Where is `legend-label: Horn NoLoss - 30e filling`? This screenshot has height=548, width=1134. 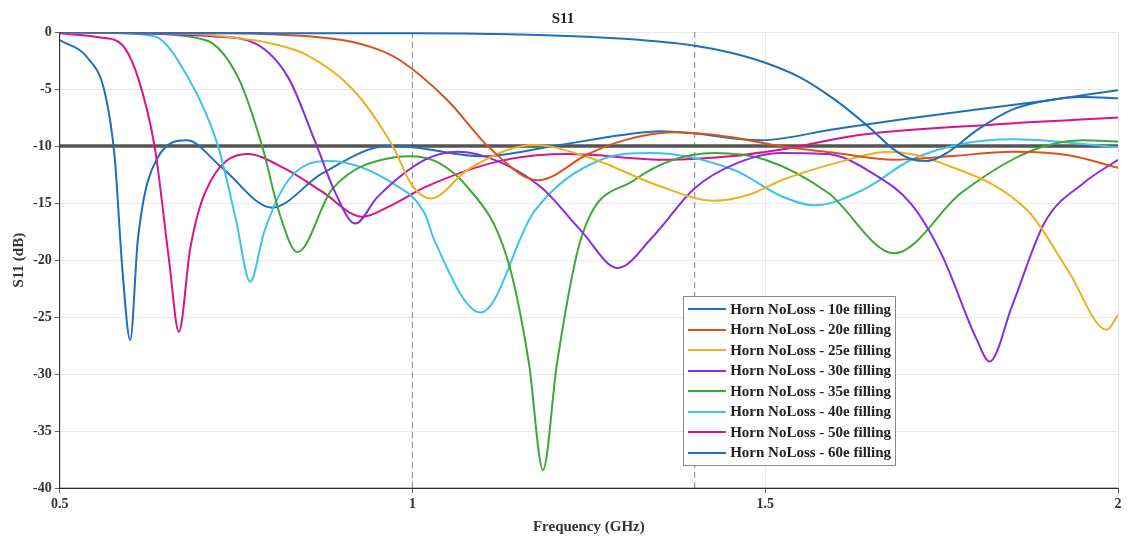 legend-label: Horn NoLoss - 30e filling is located at coordinates (810, 371).